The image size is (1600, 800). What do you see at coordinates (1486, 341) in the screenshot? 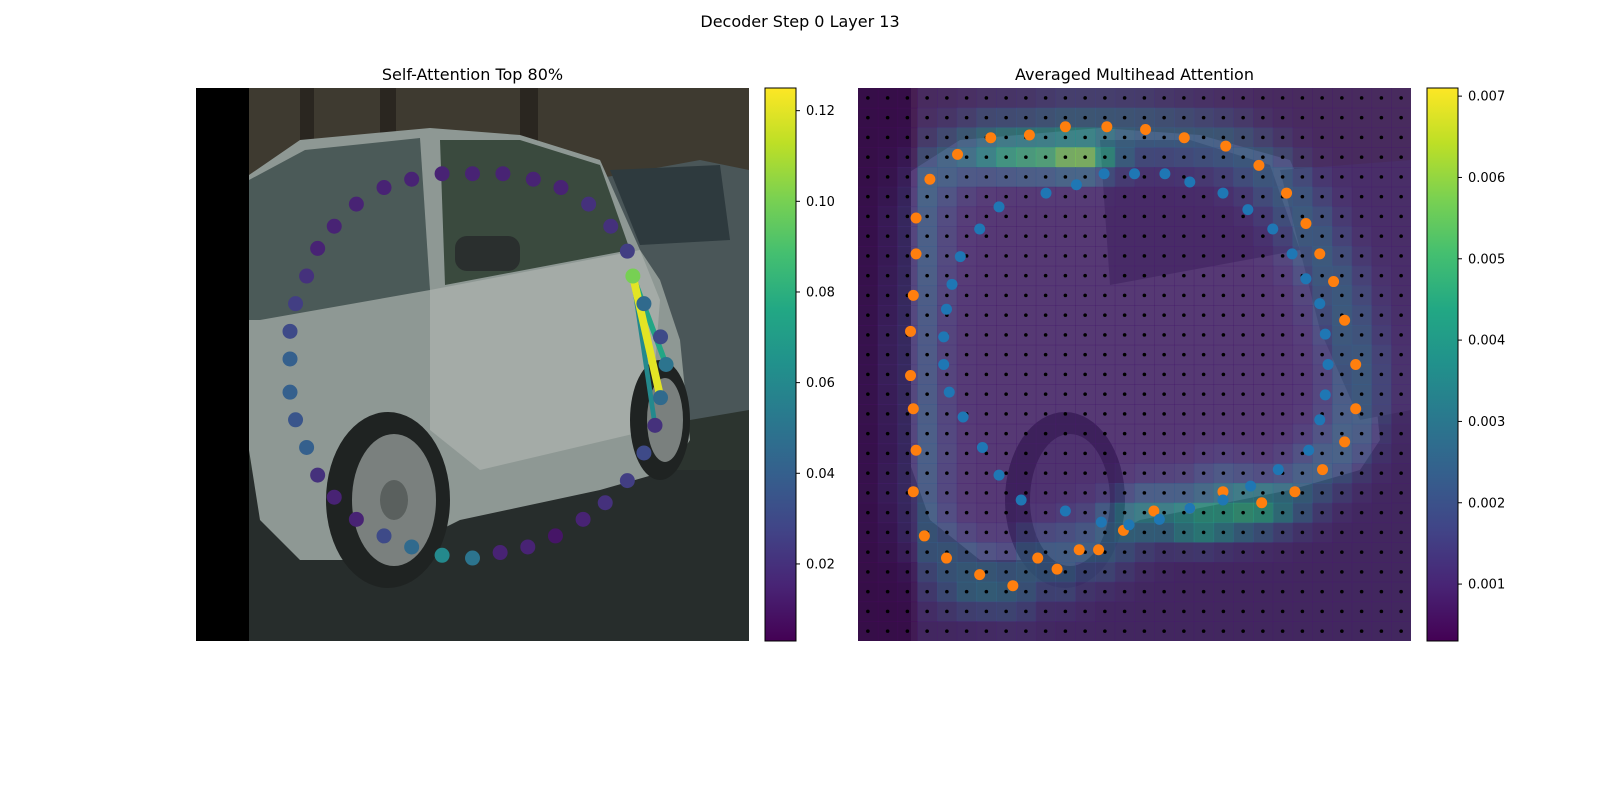
I see `colorbar-tick-label: 0.004` at bounding box center [1486, 341].